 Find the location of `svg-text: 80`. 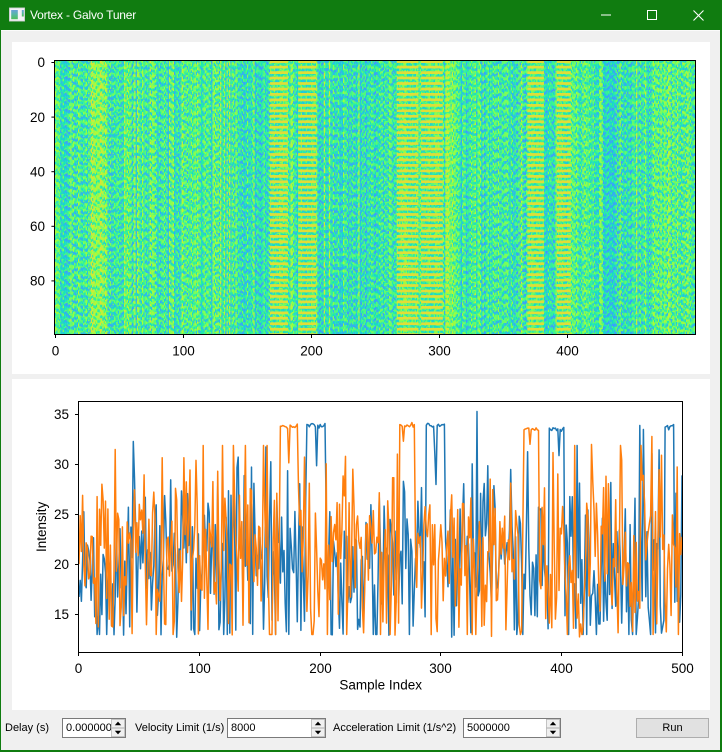

svg-text: 80 is located at coordinates (37, 281).